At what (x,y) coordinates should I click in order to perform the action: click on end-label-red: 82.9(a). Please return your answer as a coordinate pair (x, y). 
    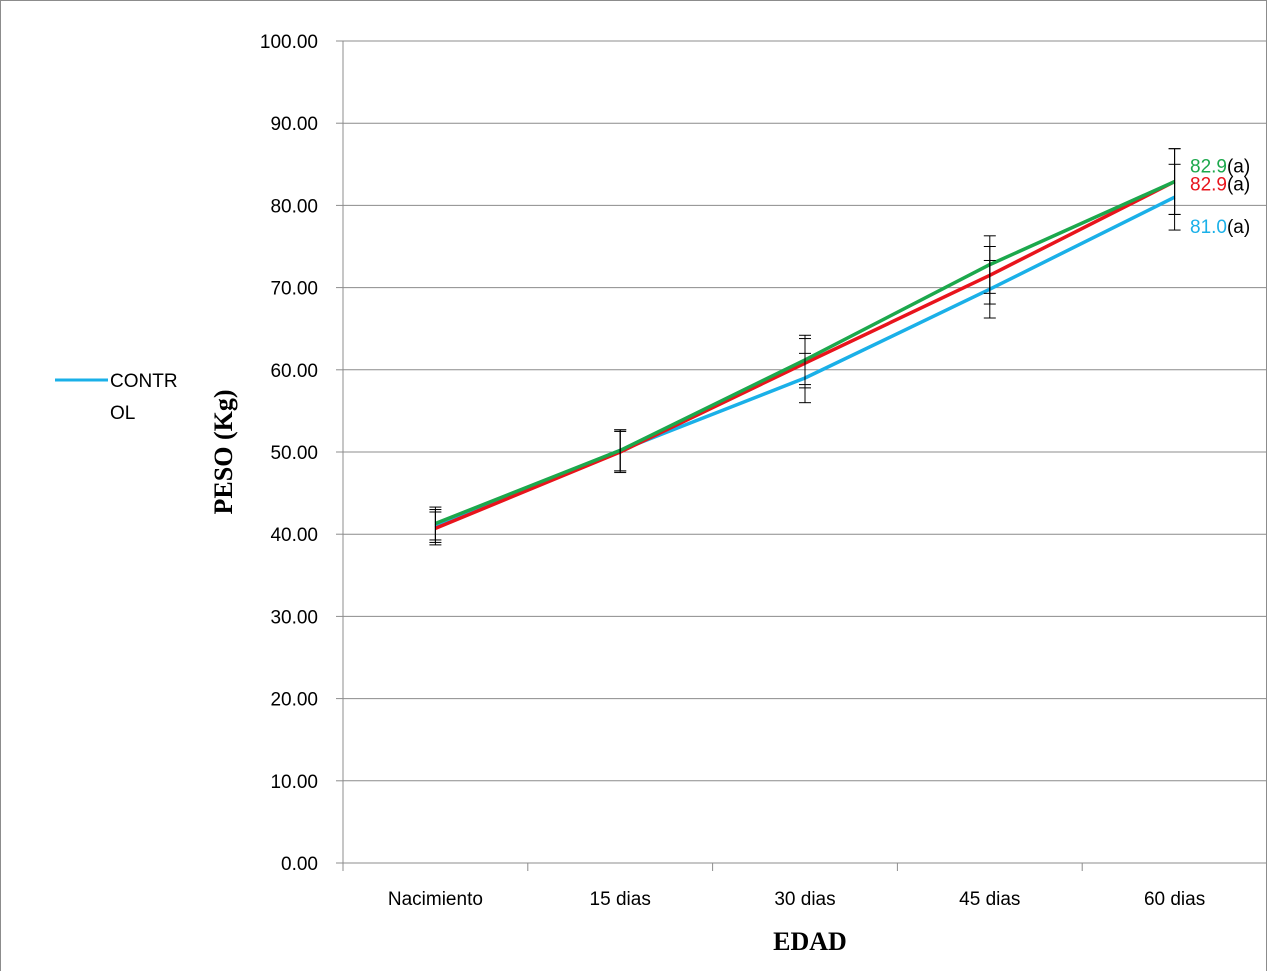
    Looking at the image, I should click on (1220, 185).